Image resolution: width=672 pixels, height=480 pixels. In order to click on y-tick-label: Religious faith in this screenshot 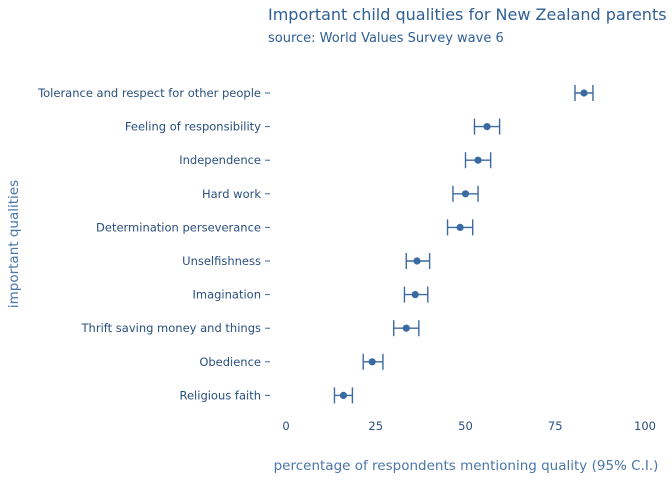, I will do `click(221, 395)`.